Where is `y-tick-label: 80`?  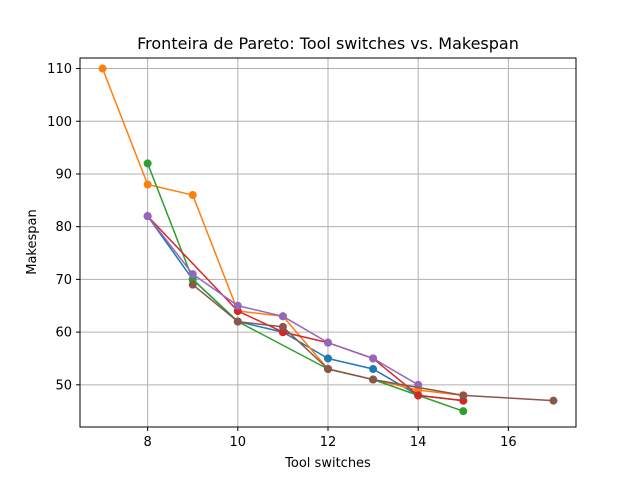
y-tick-label: 80 is located at coordinates (63, 227).